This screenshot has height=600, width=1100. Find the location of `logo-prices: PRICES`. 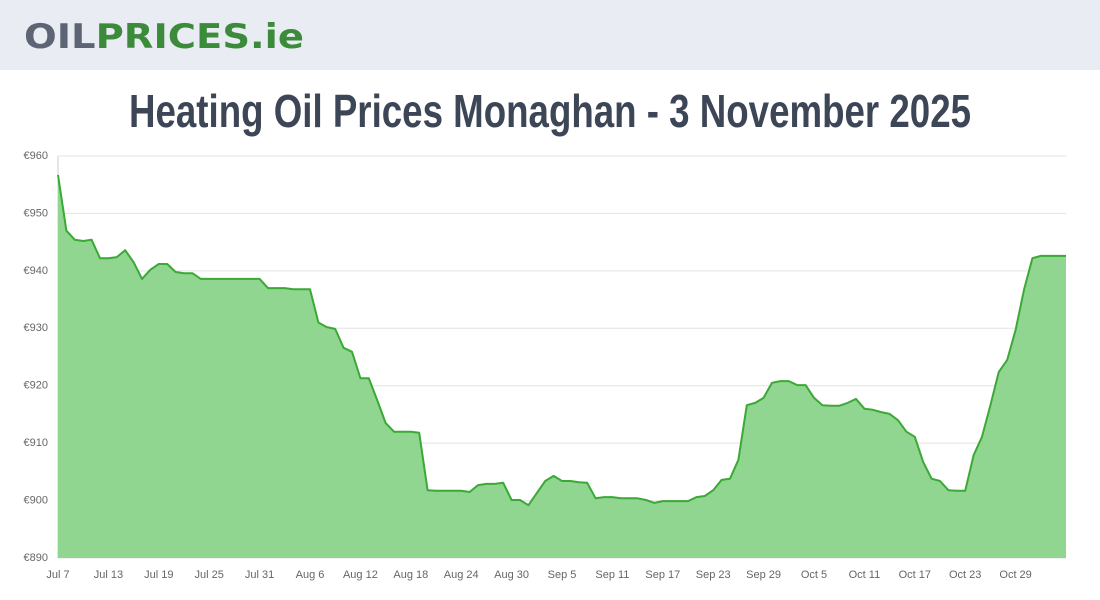

logo-prices: PRICES is located at coordinates (173, 37).